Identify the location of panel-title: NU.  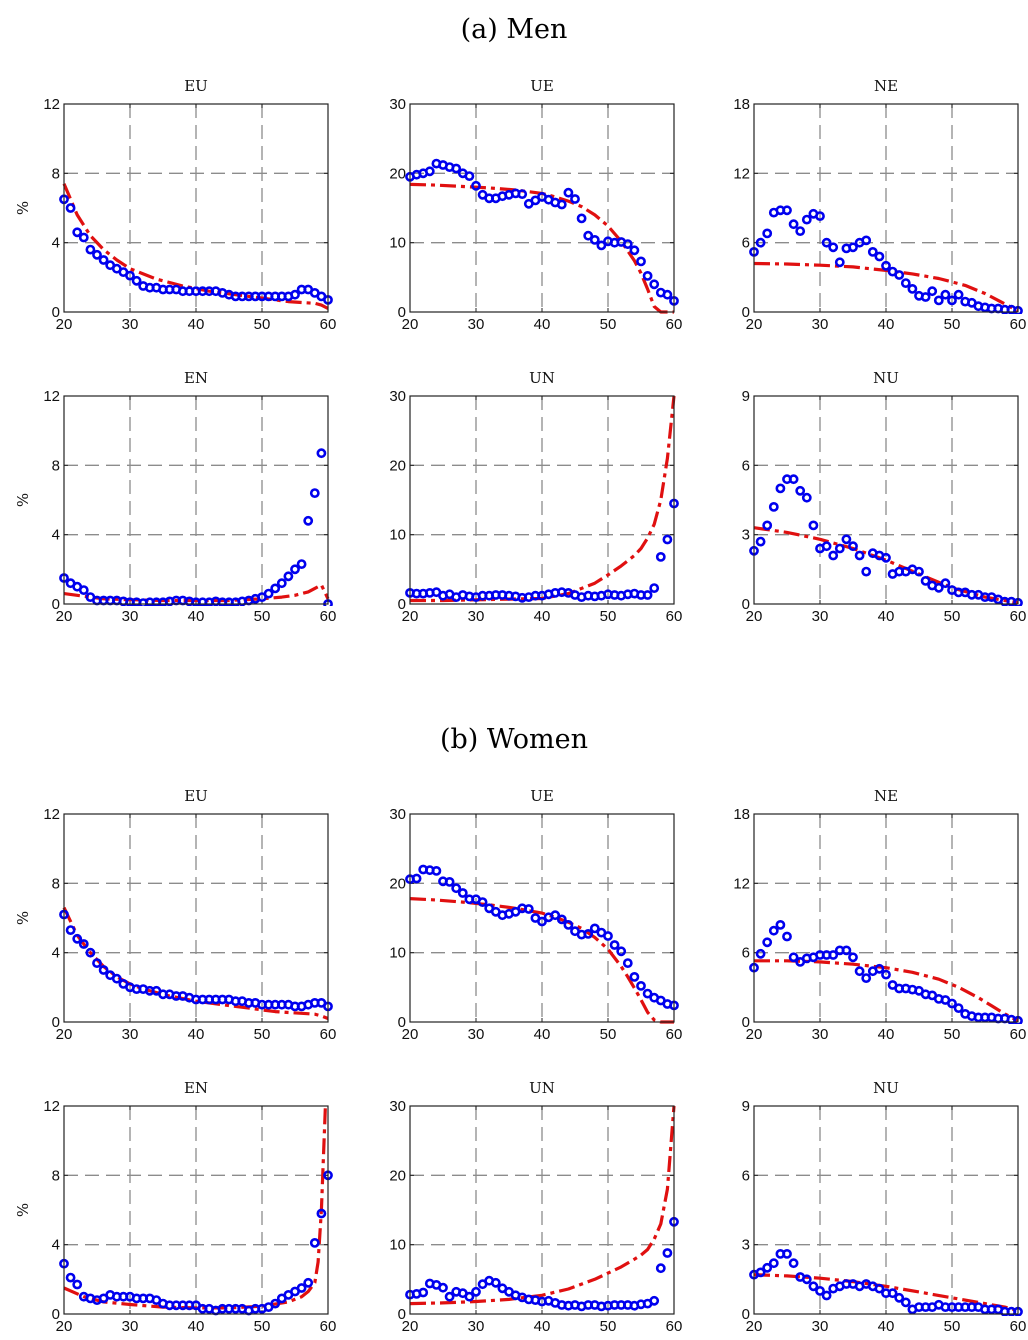
(886, 378).